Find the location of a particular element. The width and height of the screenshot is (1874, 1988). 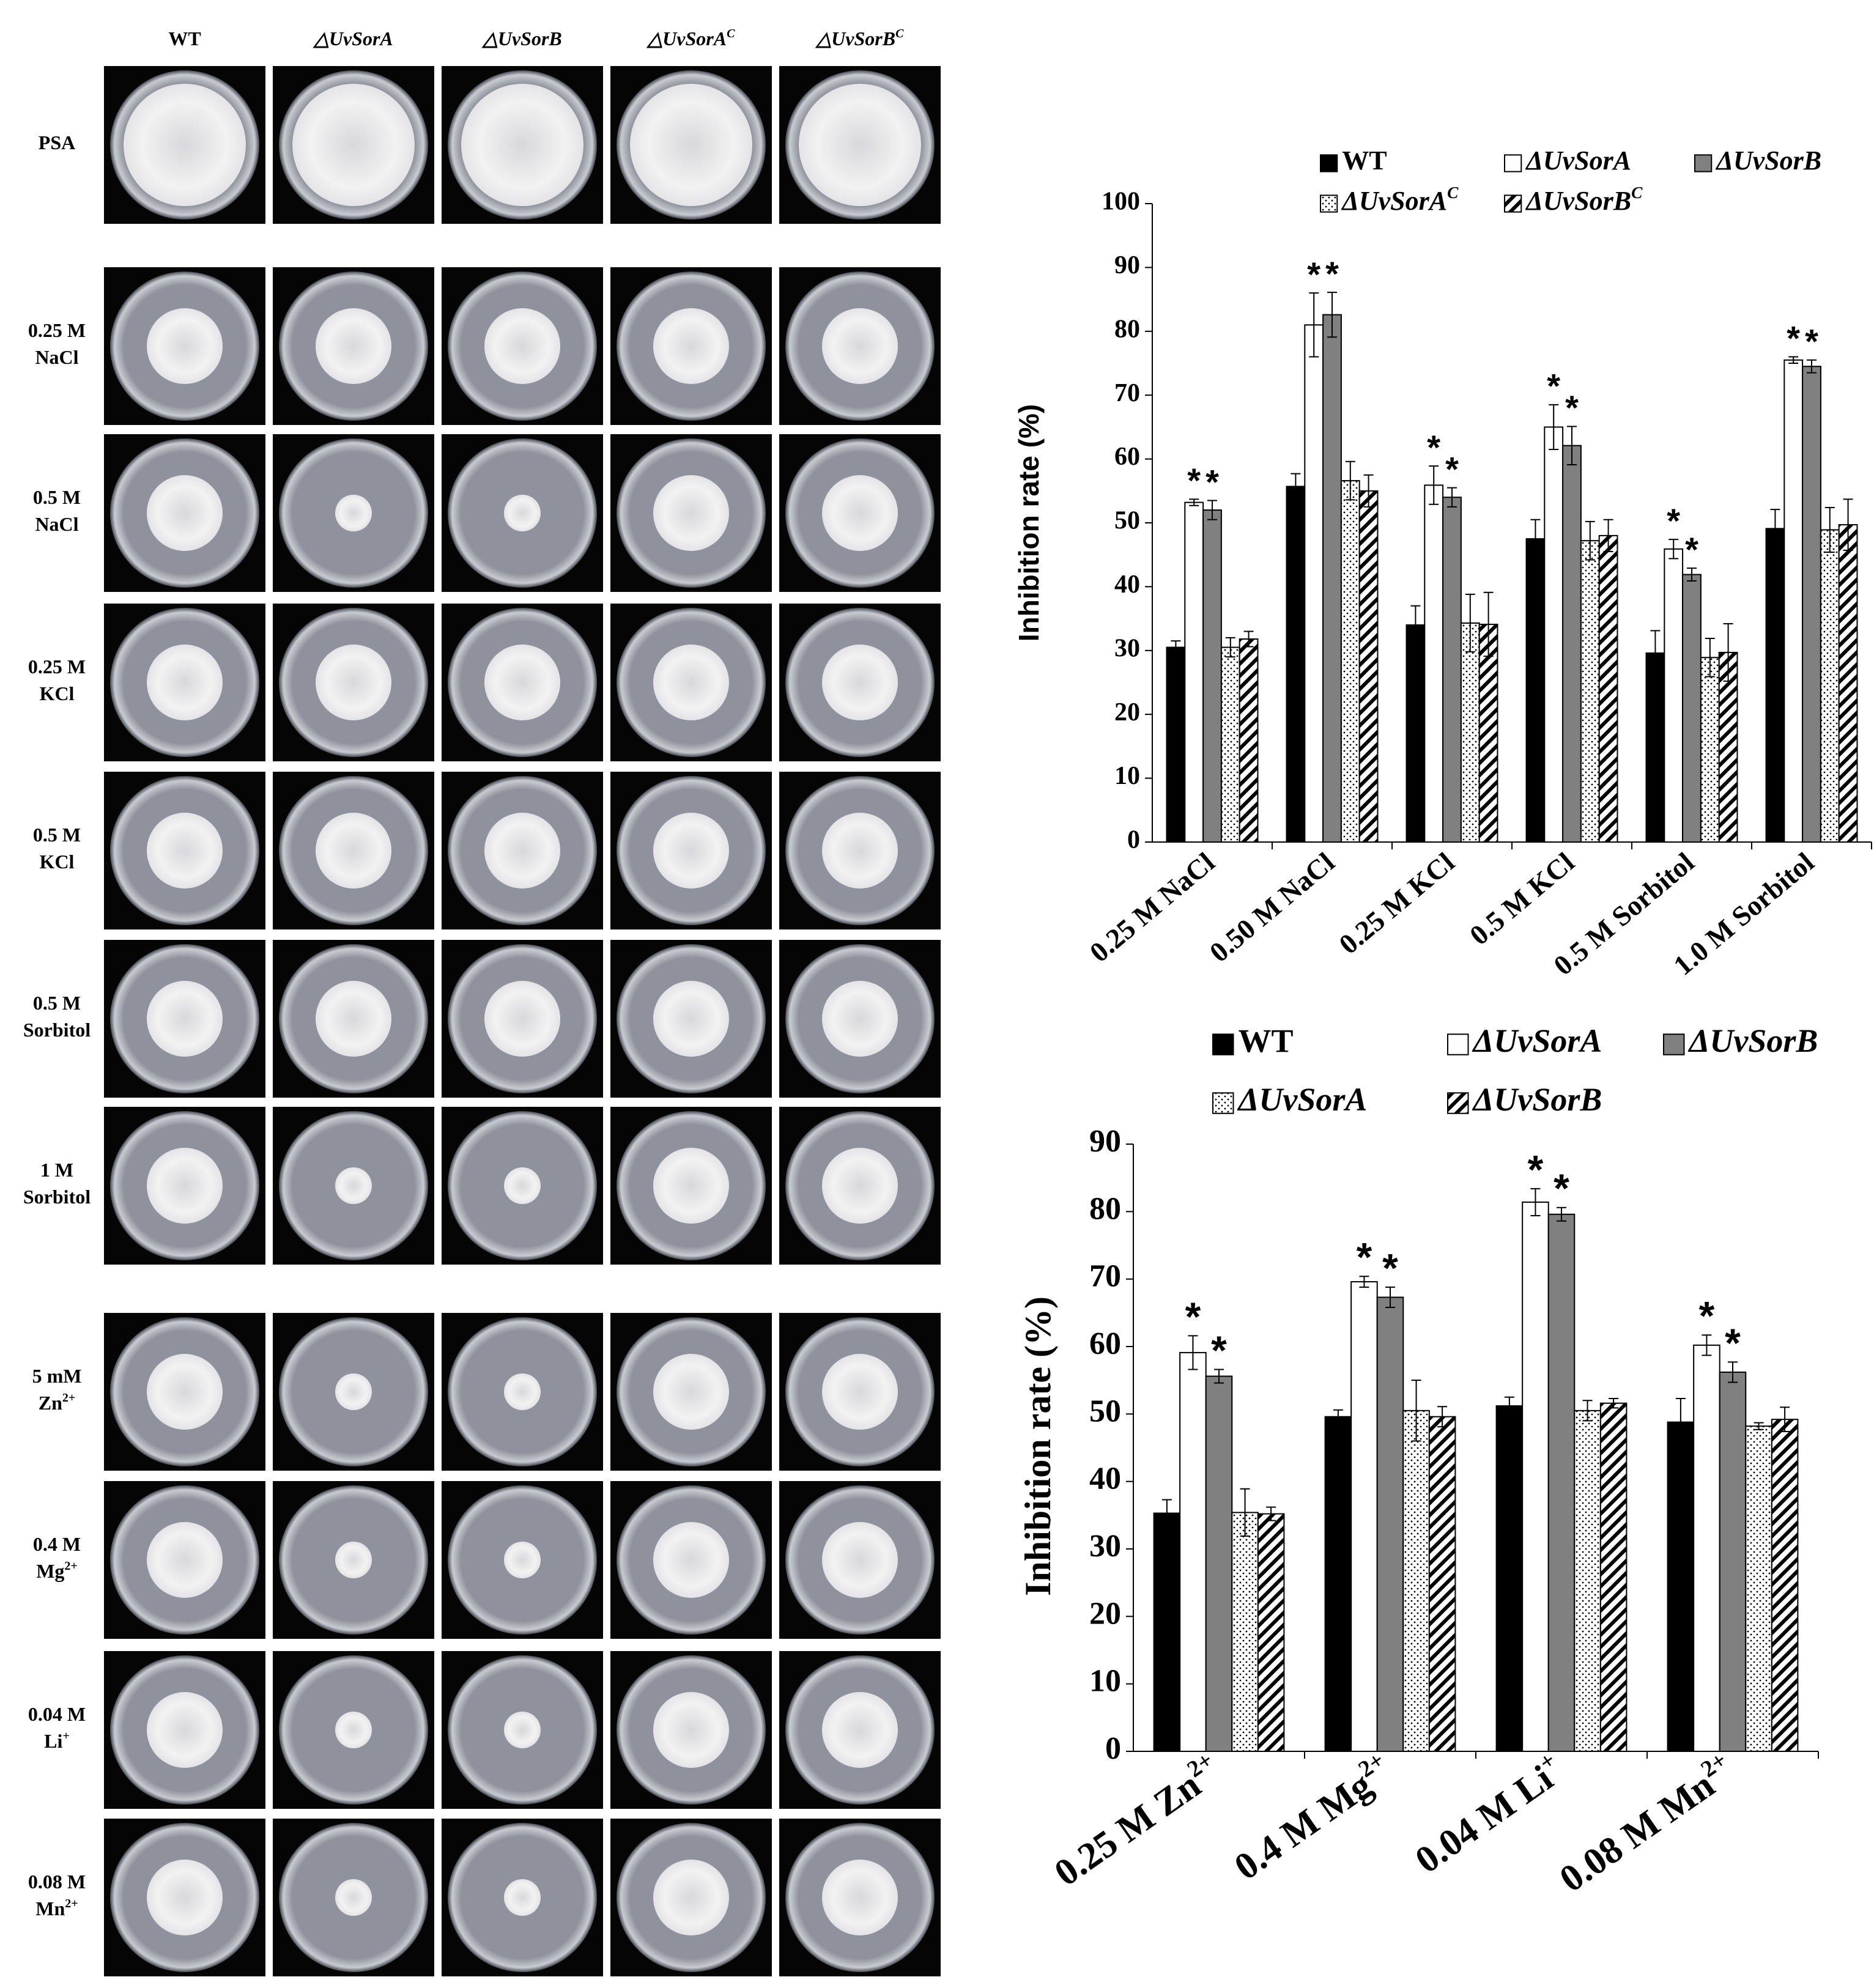

x-tick-label-main: 0.25 M Zn is located at coordinates (1127, 1829).